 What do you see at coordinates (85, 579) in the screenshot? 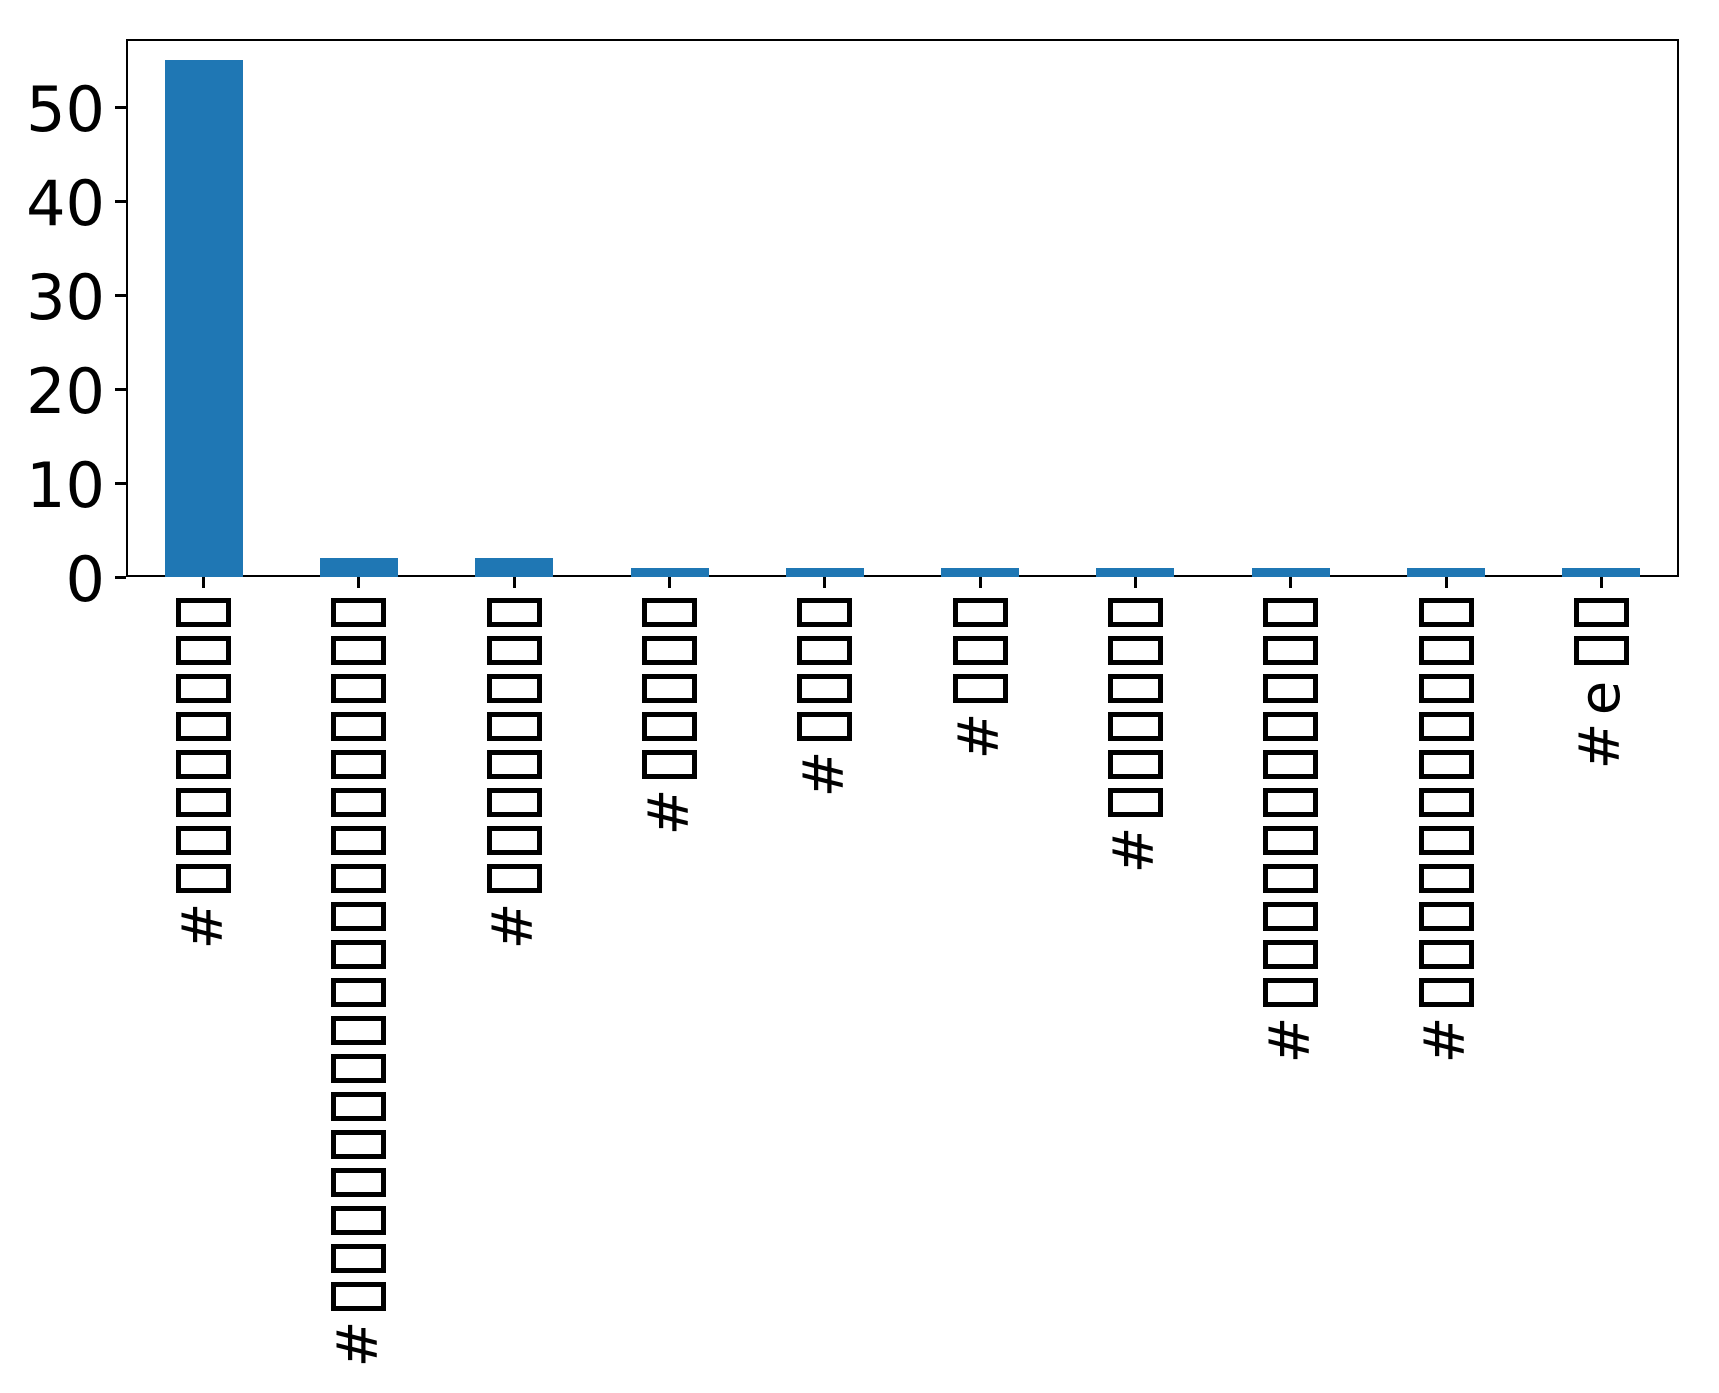
I see `y-axis-tick-label: 0` at bounding box center [85, 579].